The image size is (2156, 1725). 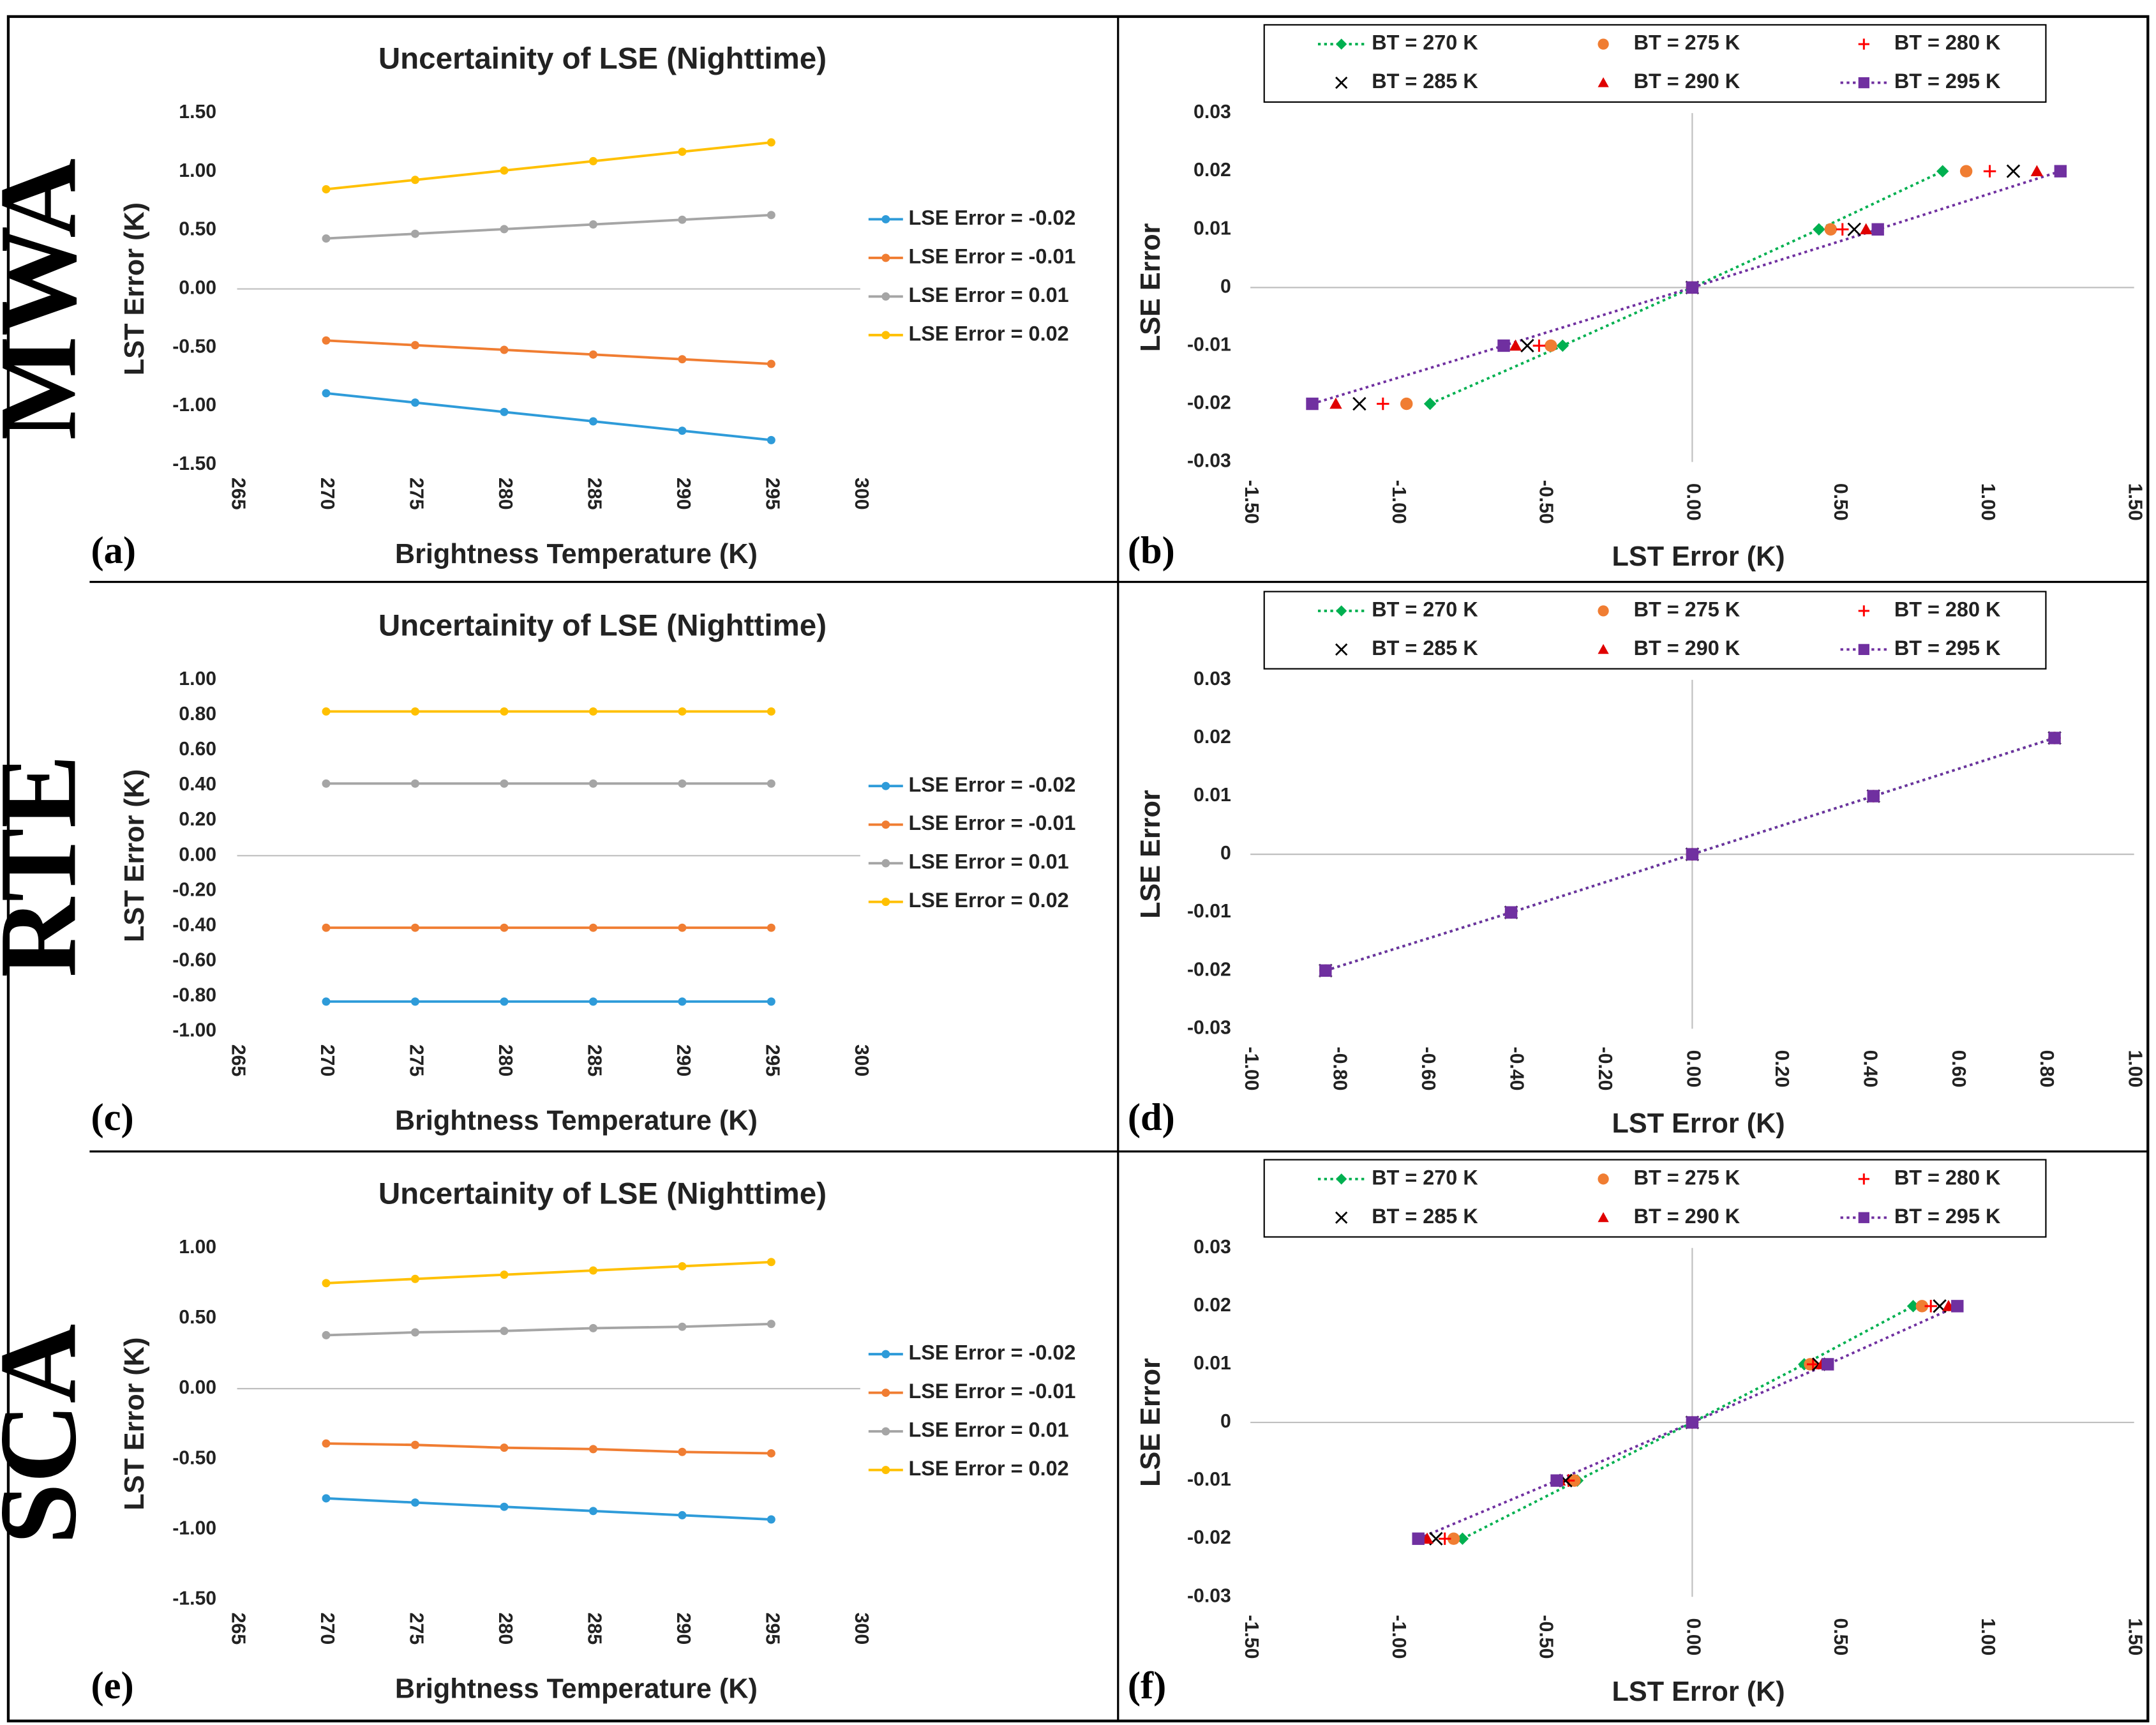 I want to click on x-tick-label: 270, so click(x=327, y=494).